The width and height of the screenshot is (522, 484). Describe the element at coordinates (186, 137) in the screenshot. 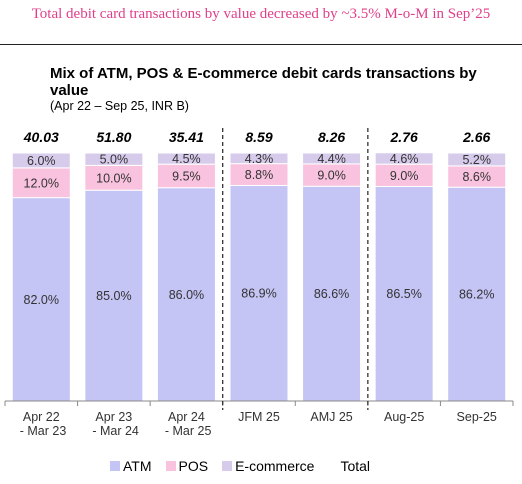

I see `total-label-2: 35.41` at that location.